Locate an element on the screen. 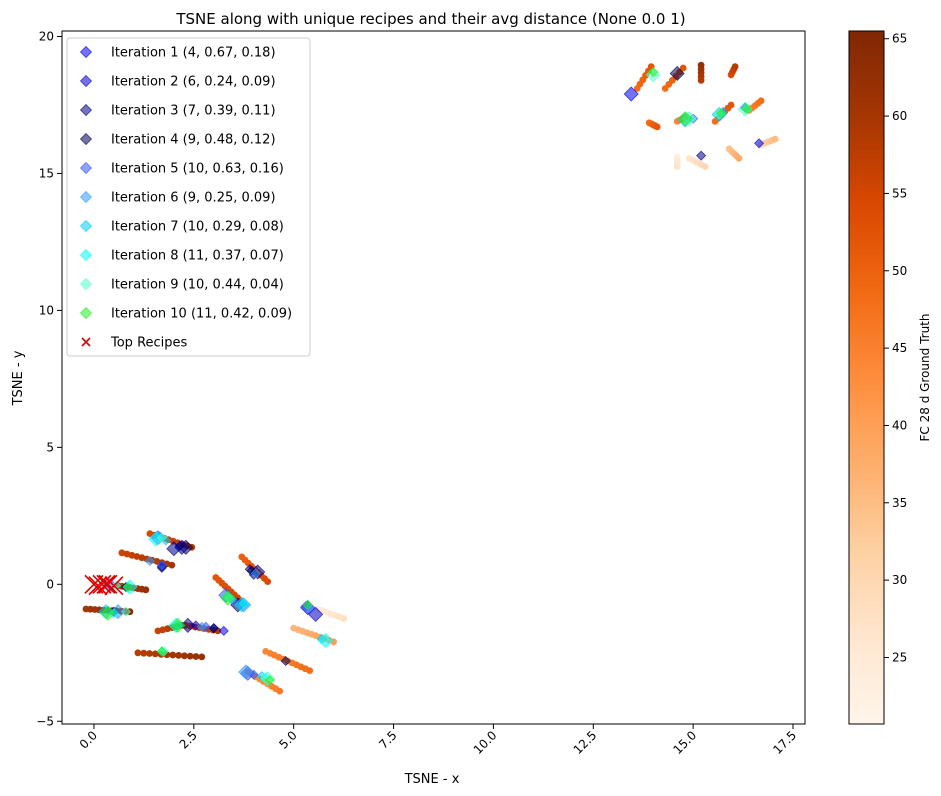 The width and height of the screenshot is (941, 796). legend-entry: Iteration 2 (6, 0.24, 0.09) is located at coordinates (193, 82).